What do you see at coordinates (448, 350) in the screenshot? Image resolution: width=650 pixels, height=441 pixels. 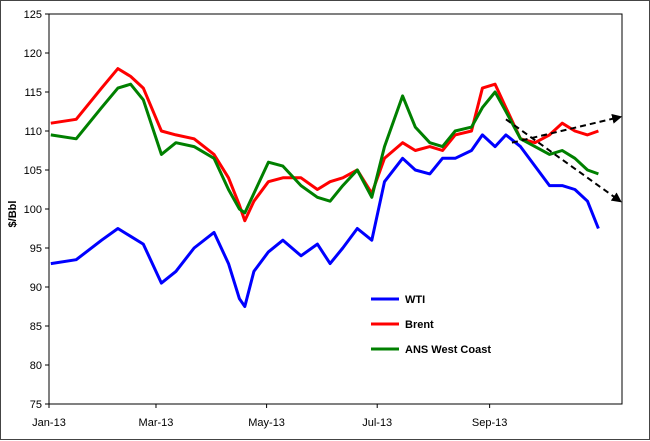 I see `legend-label-ans-west-coast: ANS West Coast` at bounding box center [448, 350].